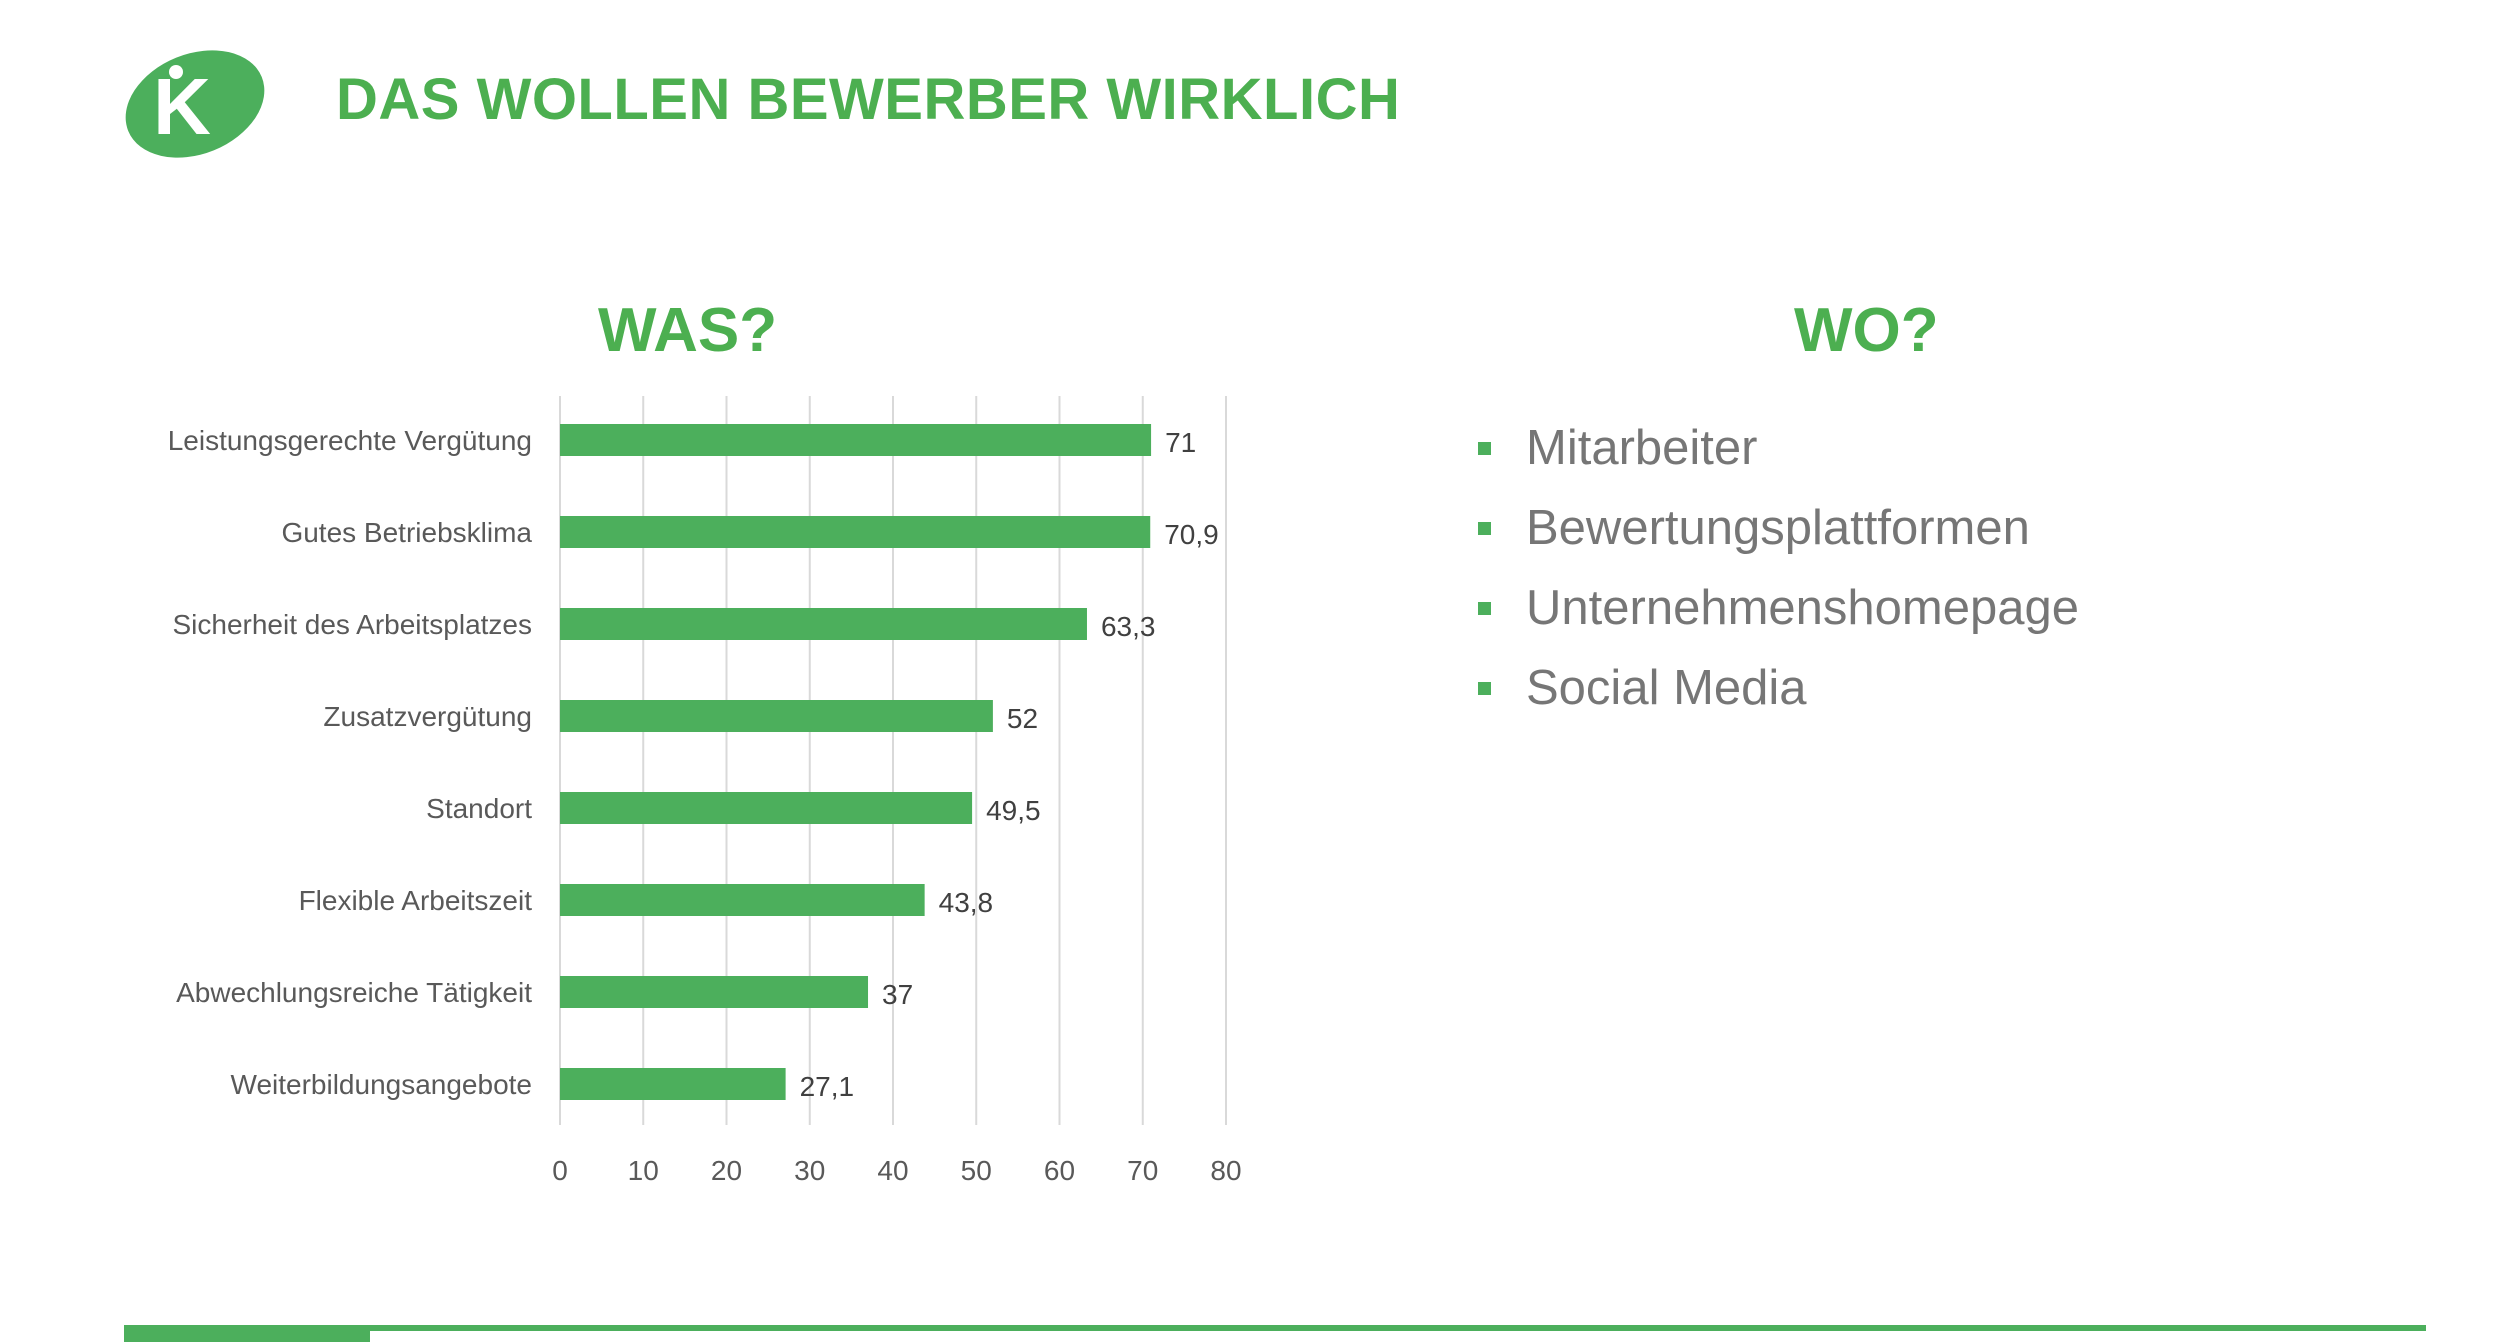 The height and width of the screenshot is (1342, 2520). What do you see at coordinates (247, 1333) in the screenshot?
I see `footer-accent-bar` at bounding box center [247, 1333].